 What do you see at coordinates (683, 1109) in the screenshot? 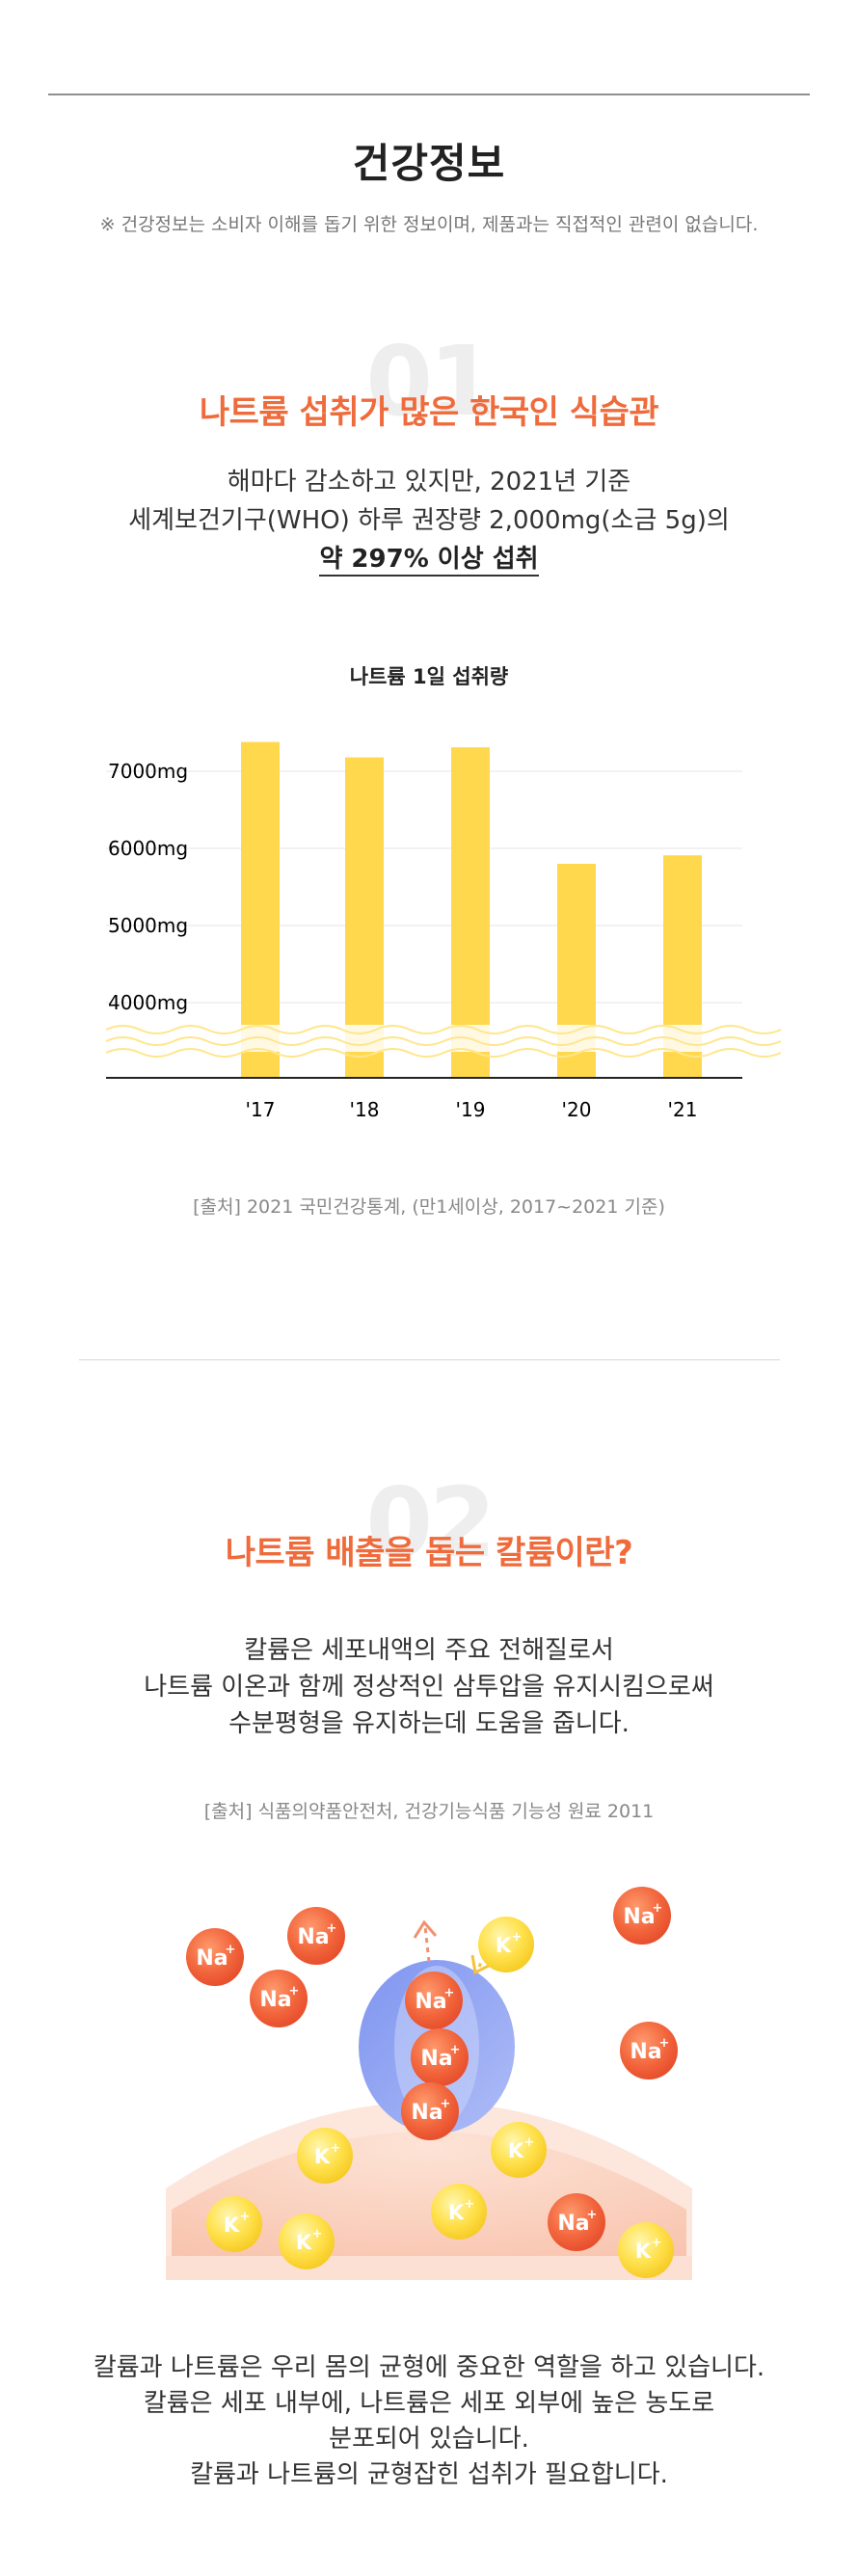
I see `x-tick-label: '21` at bounding box center [683, 1109].